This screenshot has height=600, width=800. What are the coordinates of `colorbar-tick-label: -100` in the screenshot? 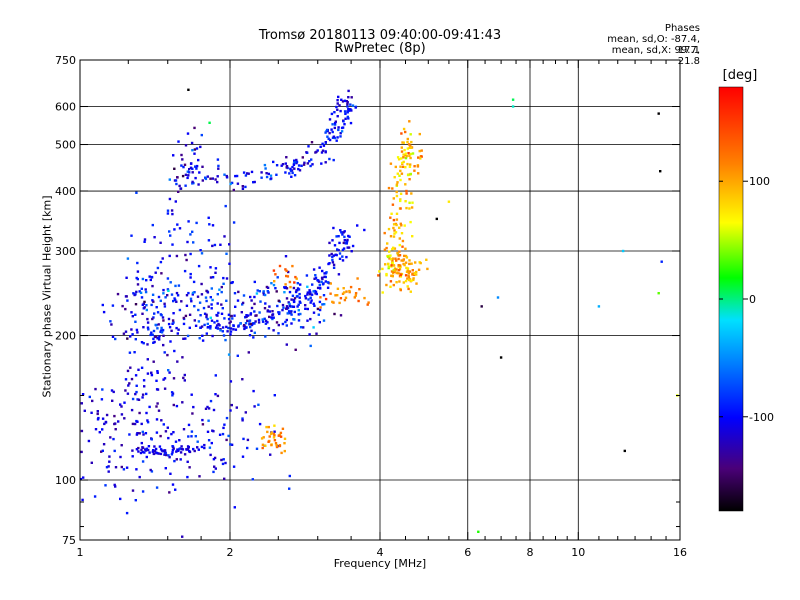 It's located at (761, 417).